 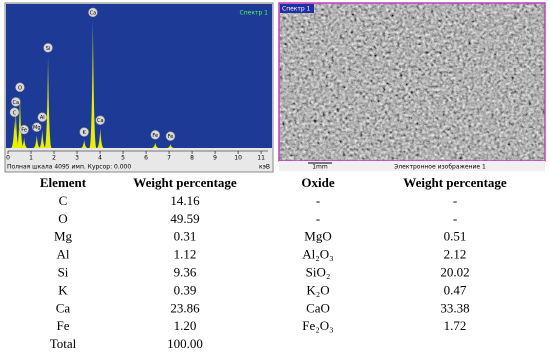 I want to click on table-cell: C, so click(x=63, y=200).